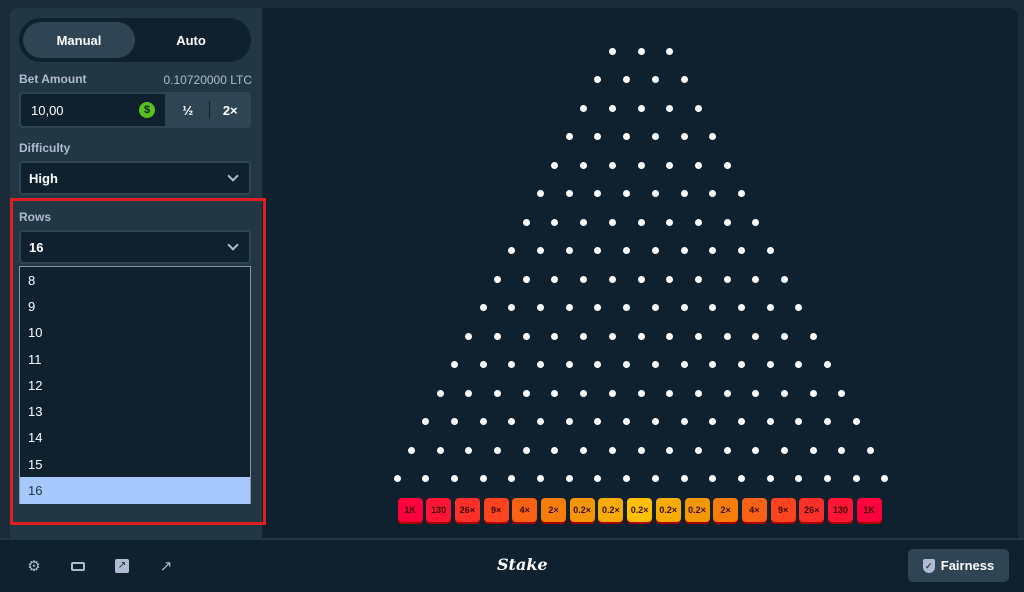 This screenshot has height=592, width=1024. I want to click on rows-value: 16, so click(36, 247).